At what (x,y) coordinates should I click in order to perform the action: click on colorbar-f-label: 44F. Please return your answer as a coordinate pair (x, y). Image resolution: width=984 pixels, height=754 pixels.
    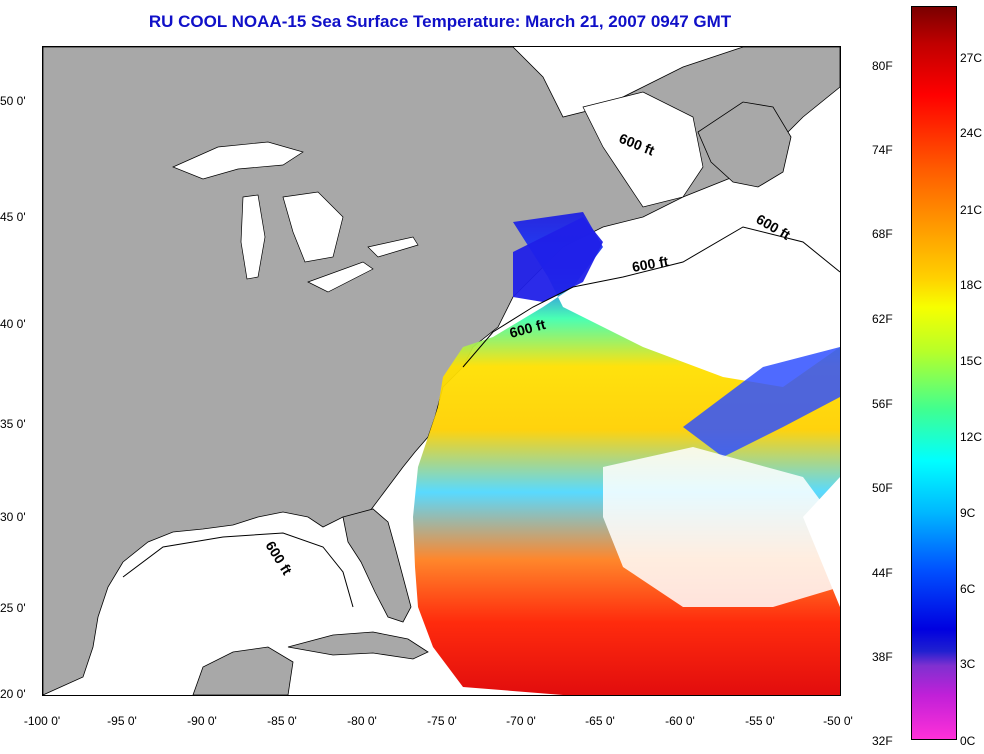
    Looking at the image, I should click on (882, 573).